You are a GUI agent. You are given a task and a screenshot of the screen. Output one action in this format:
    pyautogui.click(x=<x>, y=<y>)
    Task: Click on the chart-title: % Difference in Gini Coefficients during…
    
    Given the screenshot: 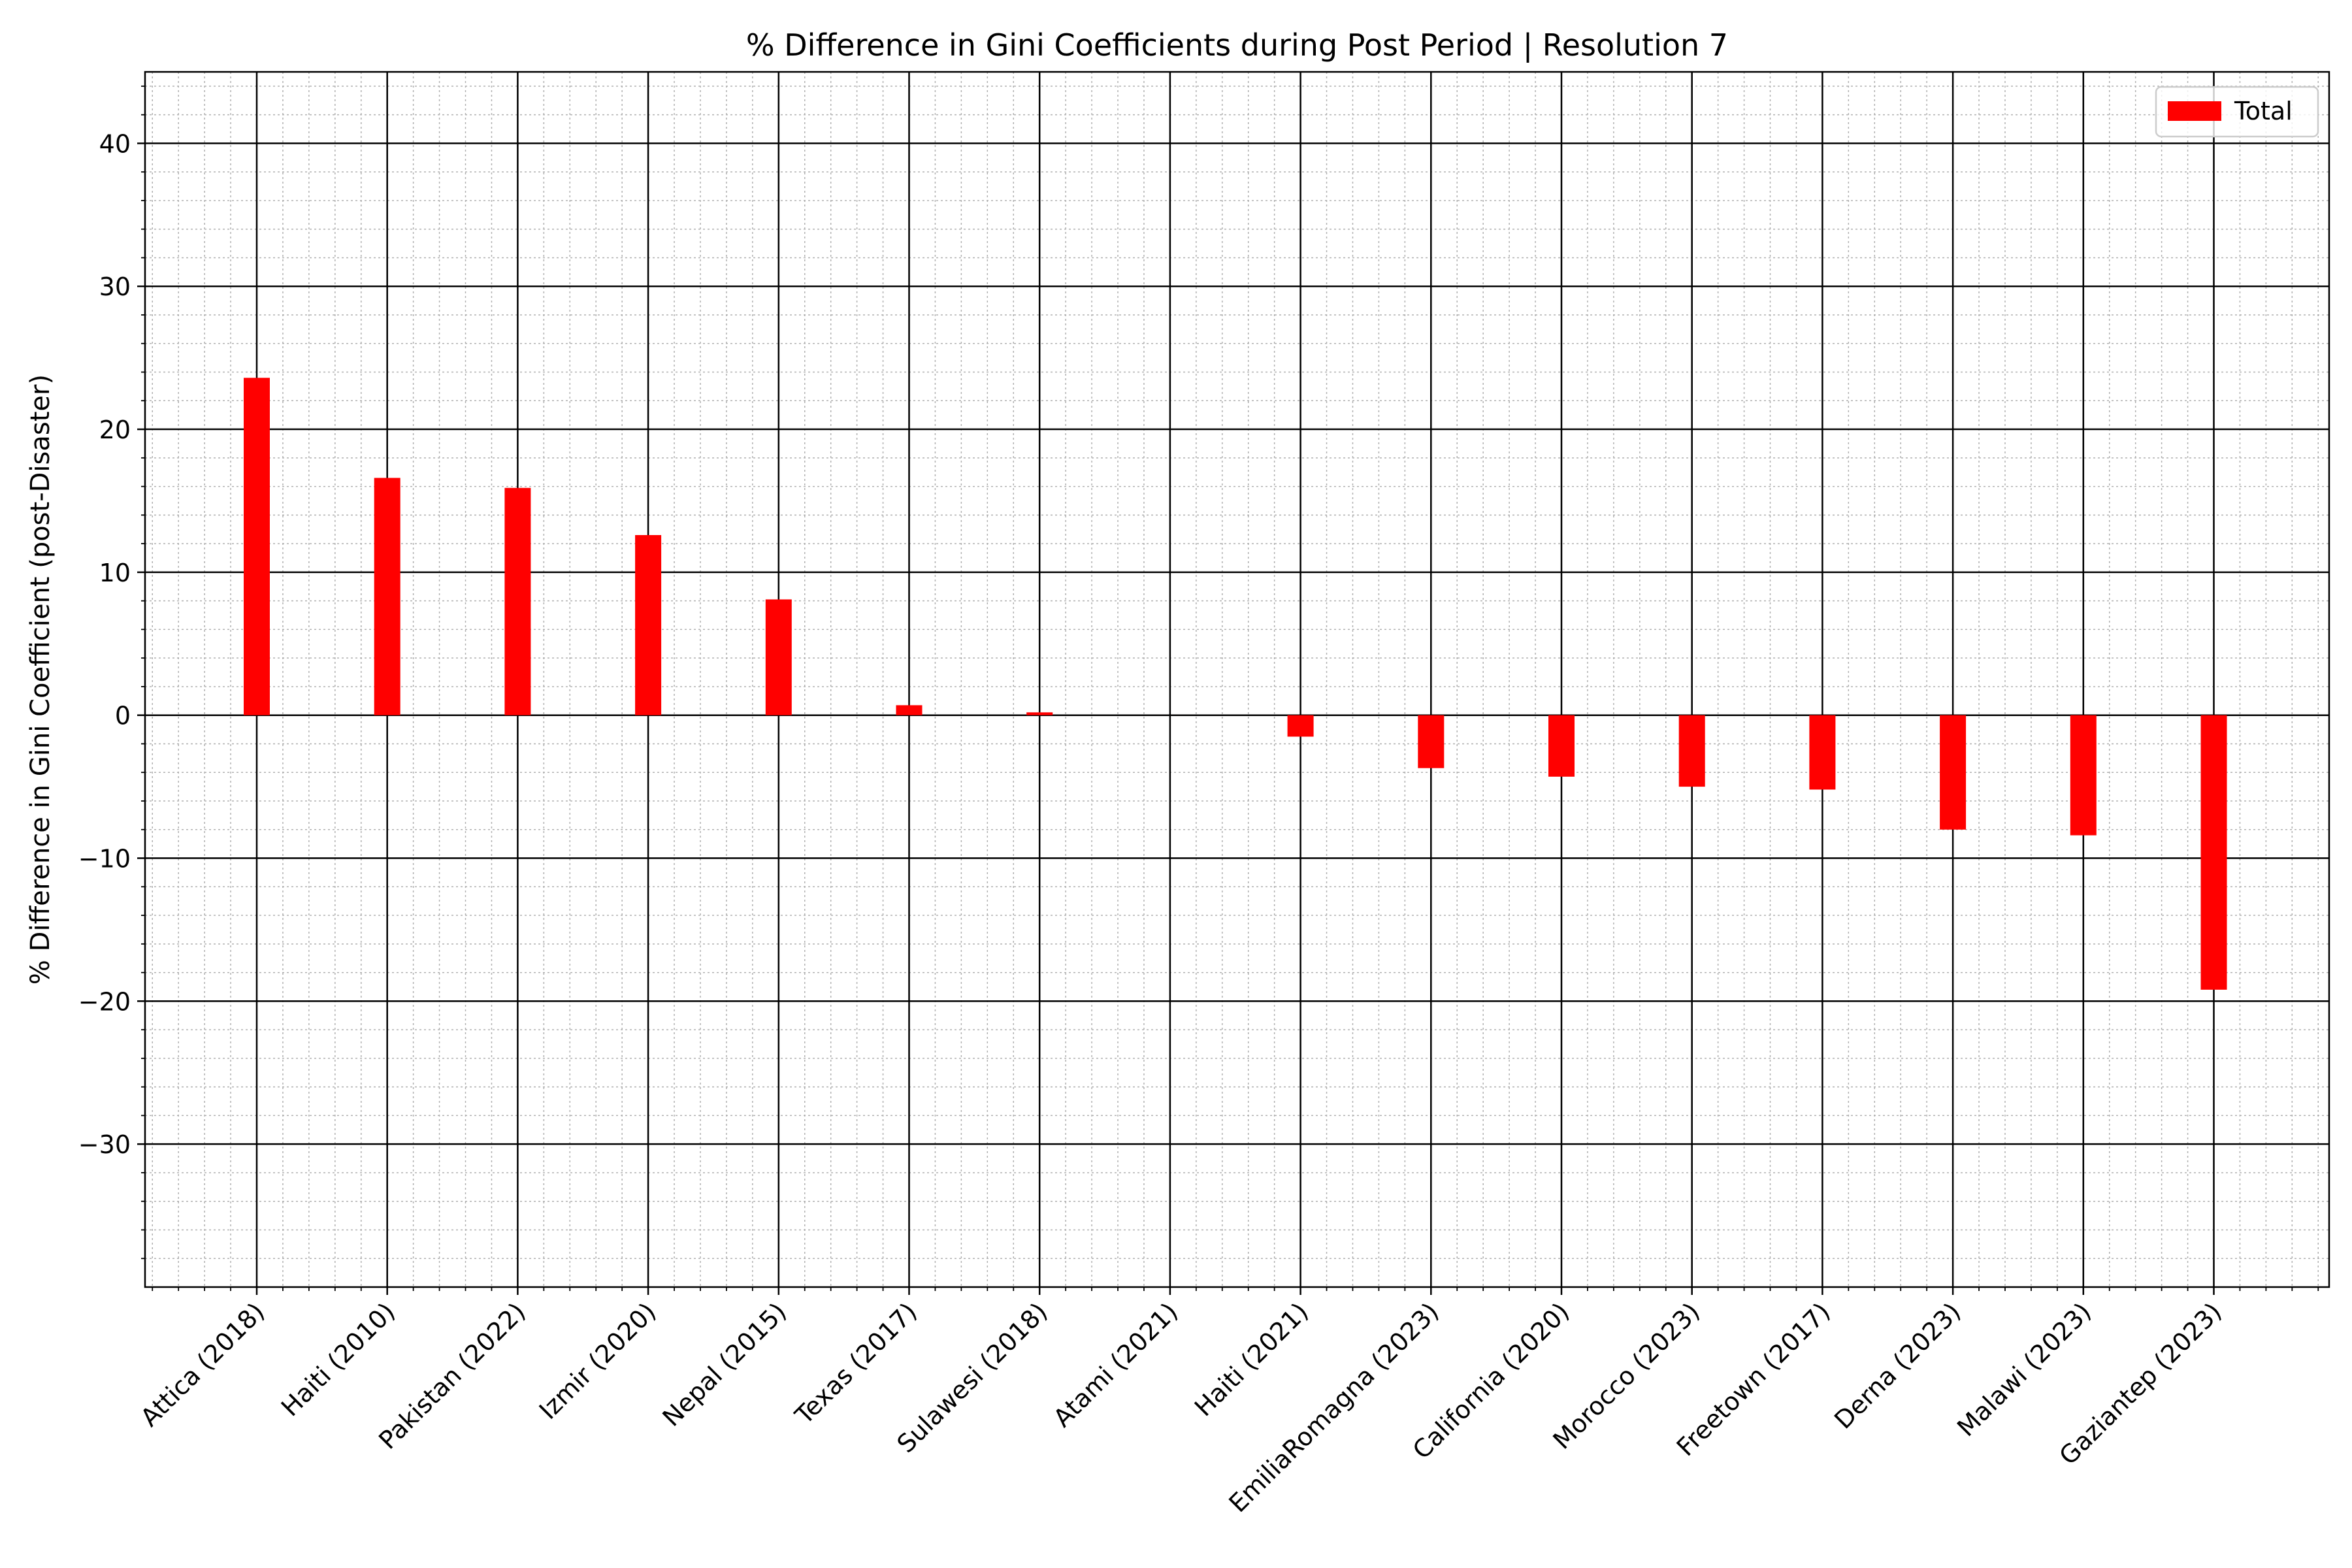 What is the action you would take?
    pyautogui.click(x=1237, y=45)
    